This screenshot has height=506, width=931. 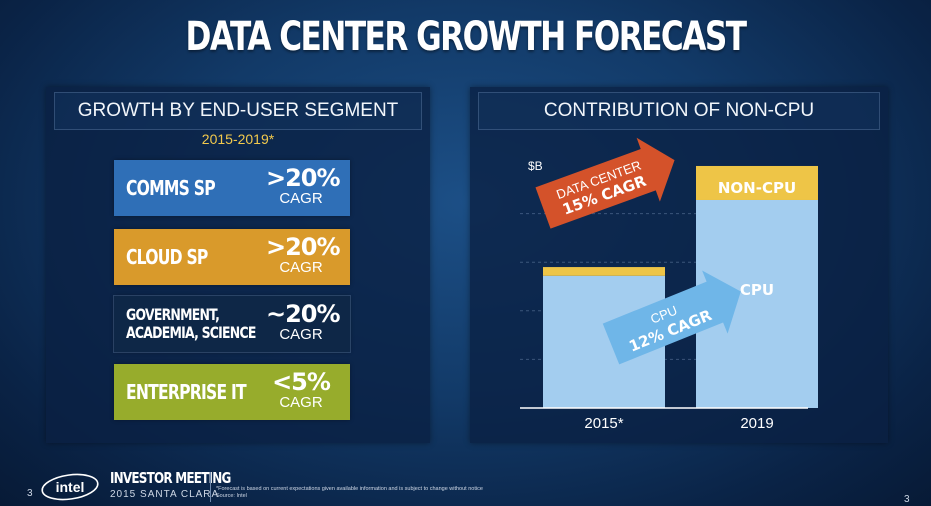 What do you see at coordinates (679, 111) in the screenshot?
I see `chart-panel-heading: CONTRIBUTION OF NON-CPU` at bounding box center [679, 111].